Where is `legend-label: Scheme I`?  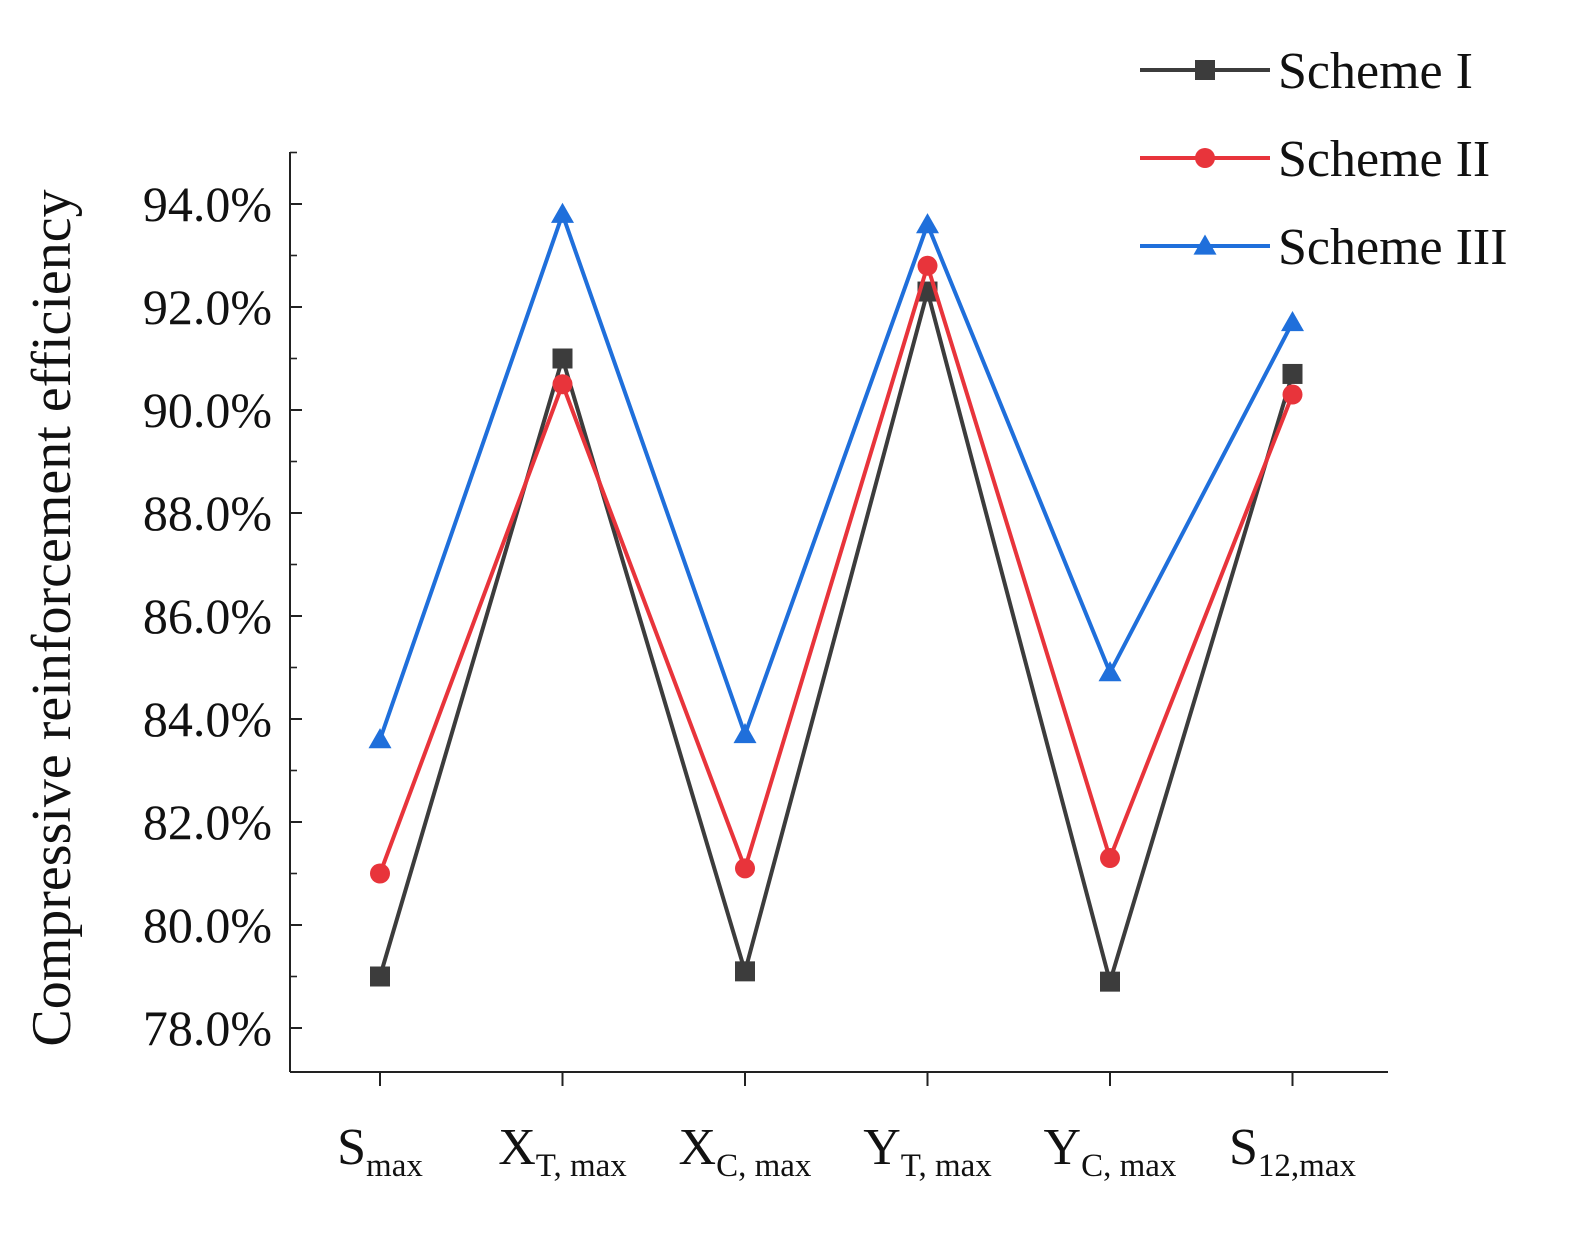
legend-label: Scheme I is located at coordinates (1375, 71).